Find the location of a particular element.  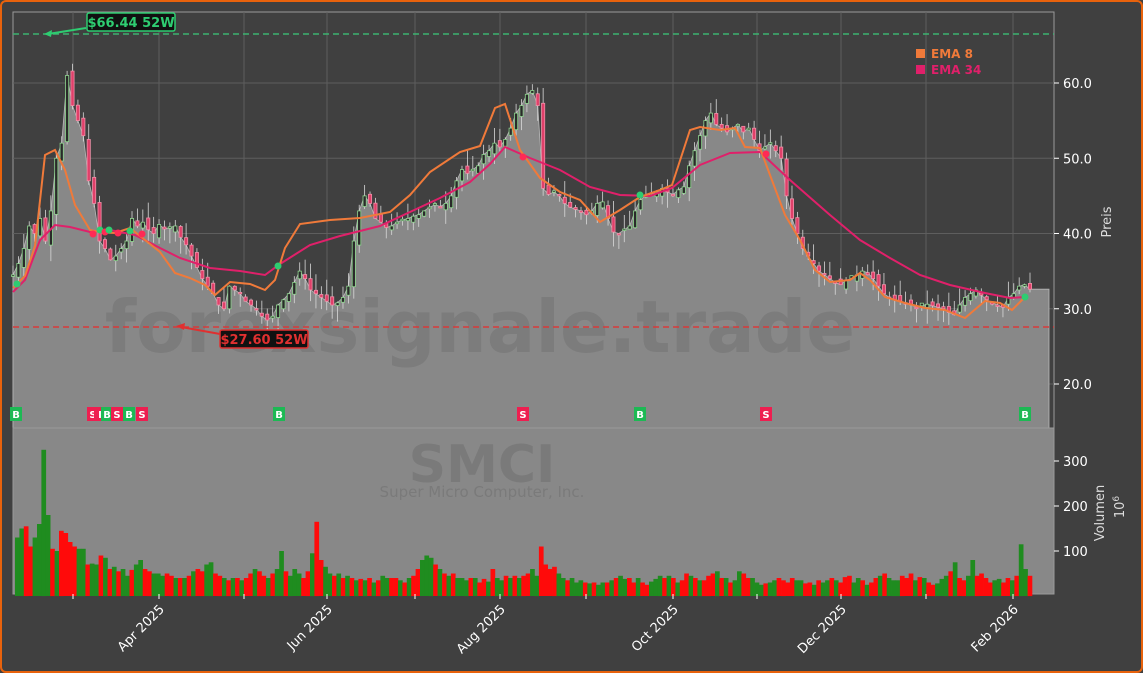

arrow-head-icon is located at coordinates (180, 326).